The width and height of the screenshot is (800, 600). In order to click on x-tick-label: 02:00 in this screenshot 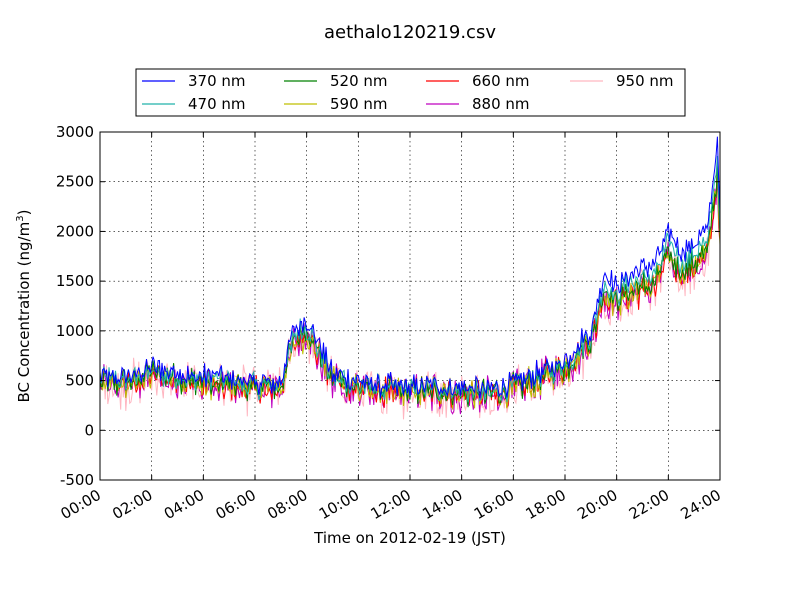, I will do `click(132, 504)`.